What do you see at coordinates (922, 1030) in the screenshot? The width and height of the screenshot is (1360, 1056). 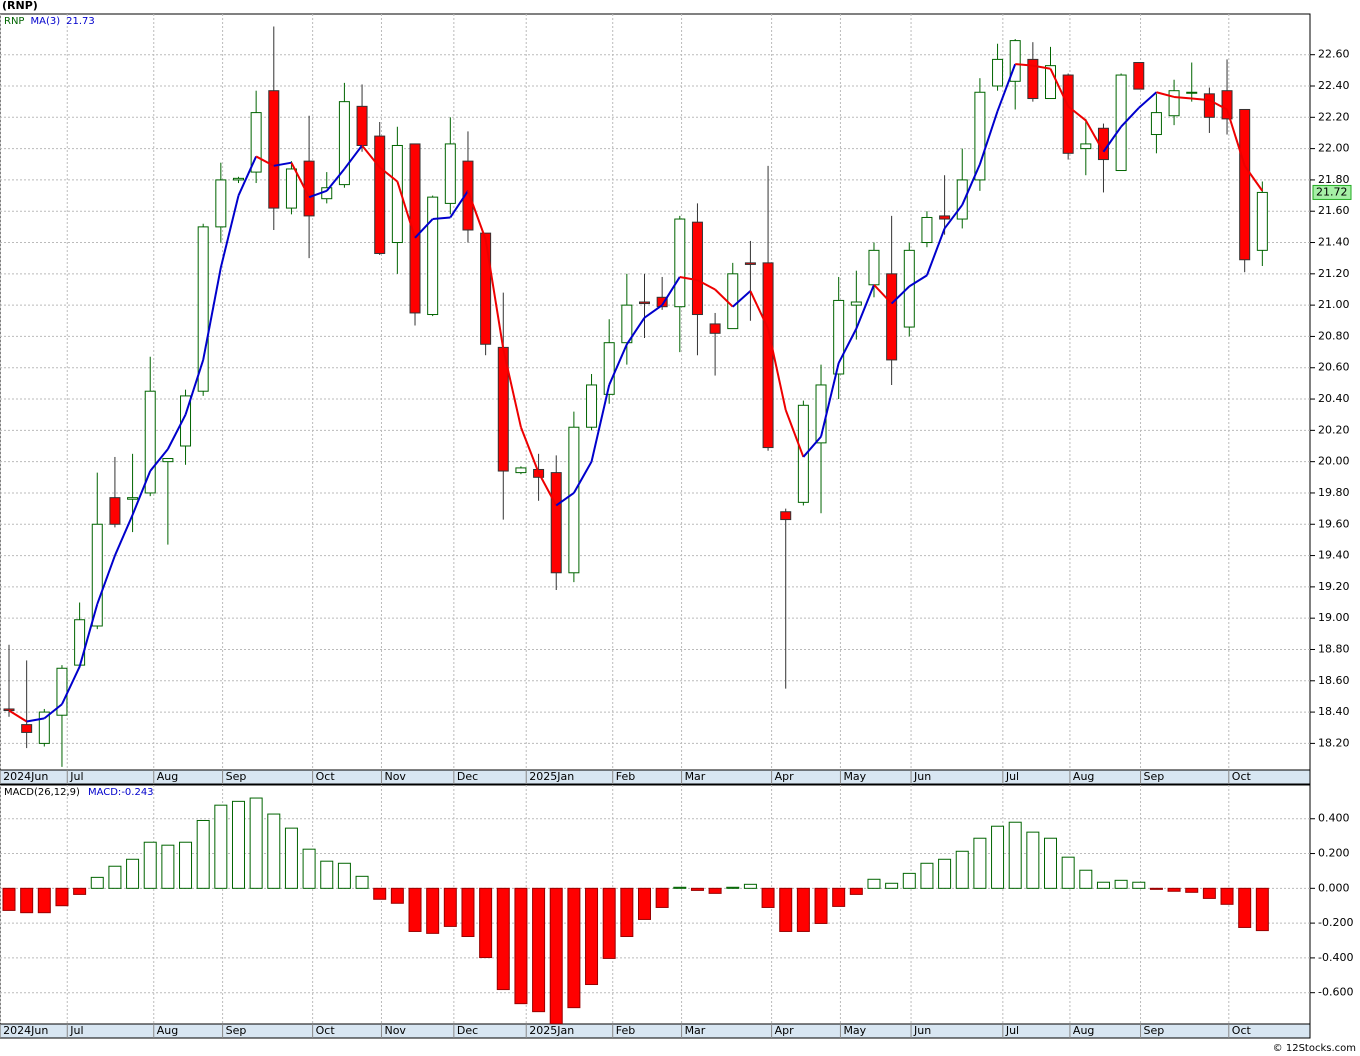 I see `x-tick-label: Jun` at bounding box center [922, 1030].